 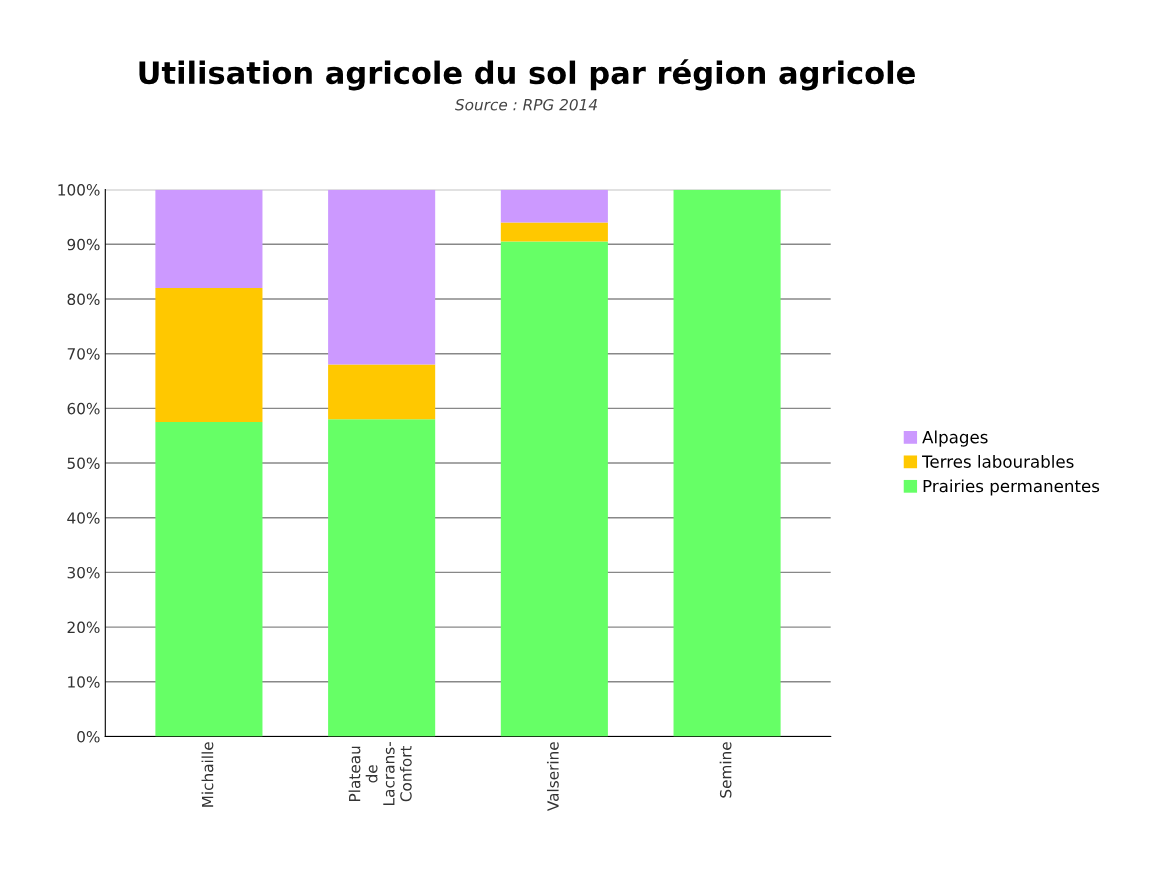 What do you see at coordinates (1011, 487) in the screenshot?
I see `legend-label: Prairies permanentes` at bounding box center [1011, 487].